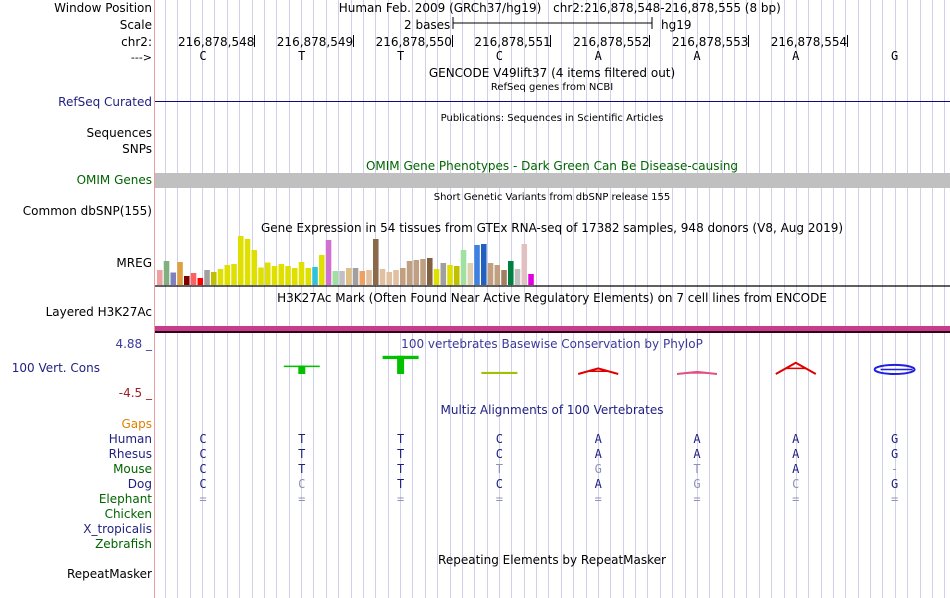 The width and height of the screenshot is (950, 598). What do you see at coordinates (128, 514) in the screenshot?
I see `species-label: Chicken` at bounding box center [128, 514].